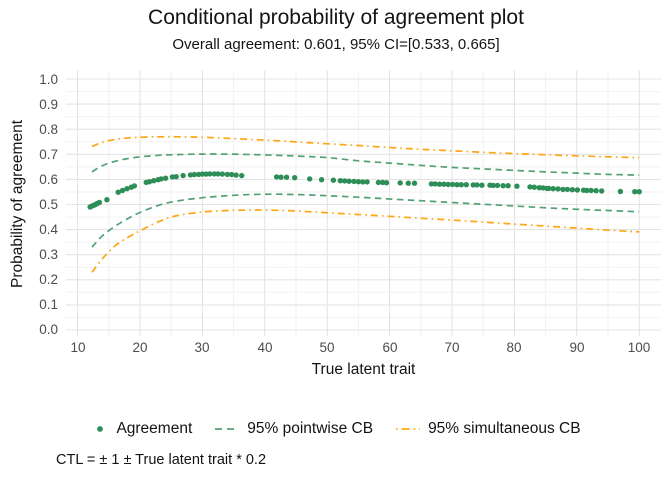 The width and height of the screenshot is (672, 480). Describe the element at coordinates (310, 428) in the screenshot. I see `legend-label-pointwise-cb: 95% pointwise CB` at that location.